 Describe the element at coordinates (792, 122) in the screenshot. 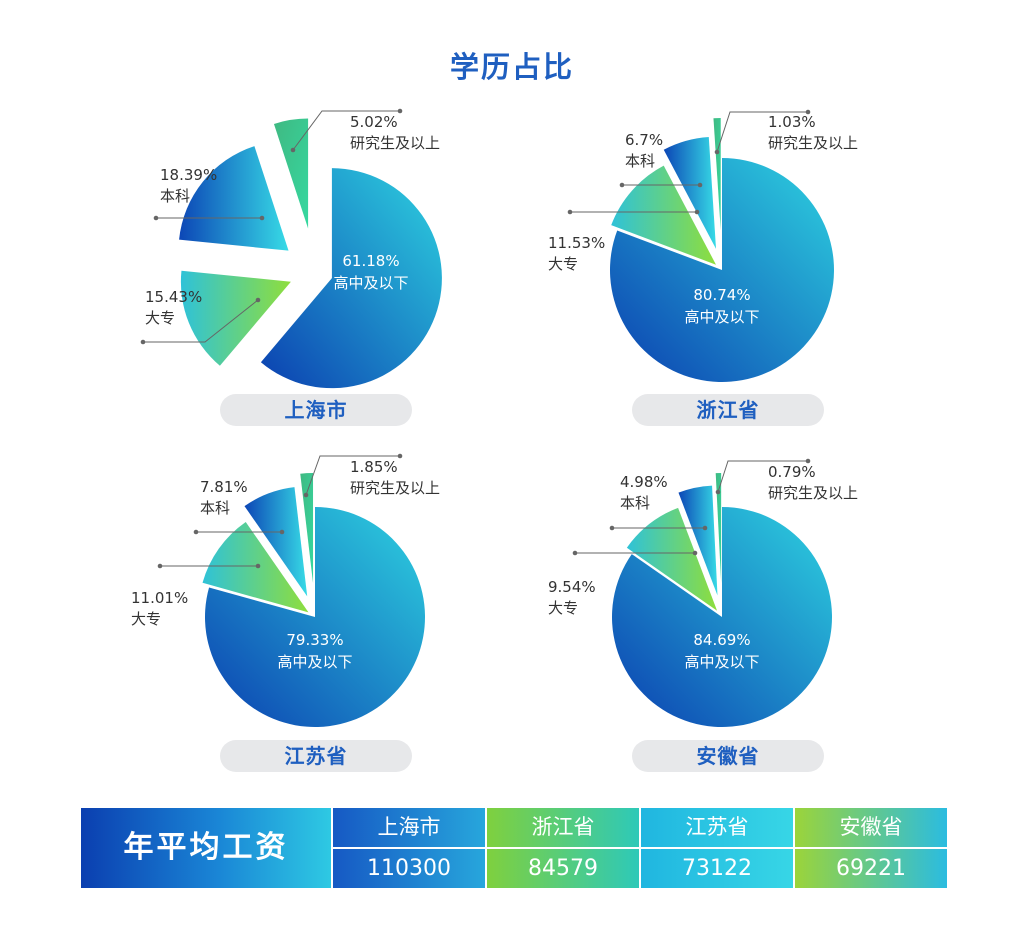

I see `data-label-graduate-zhejiang: 1.03%` at that location.